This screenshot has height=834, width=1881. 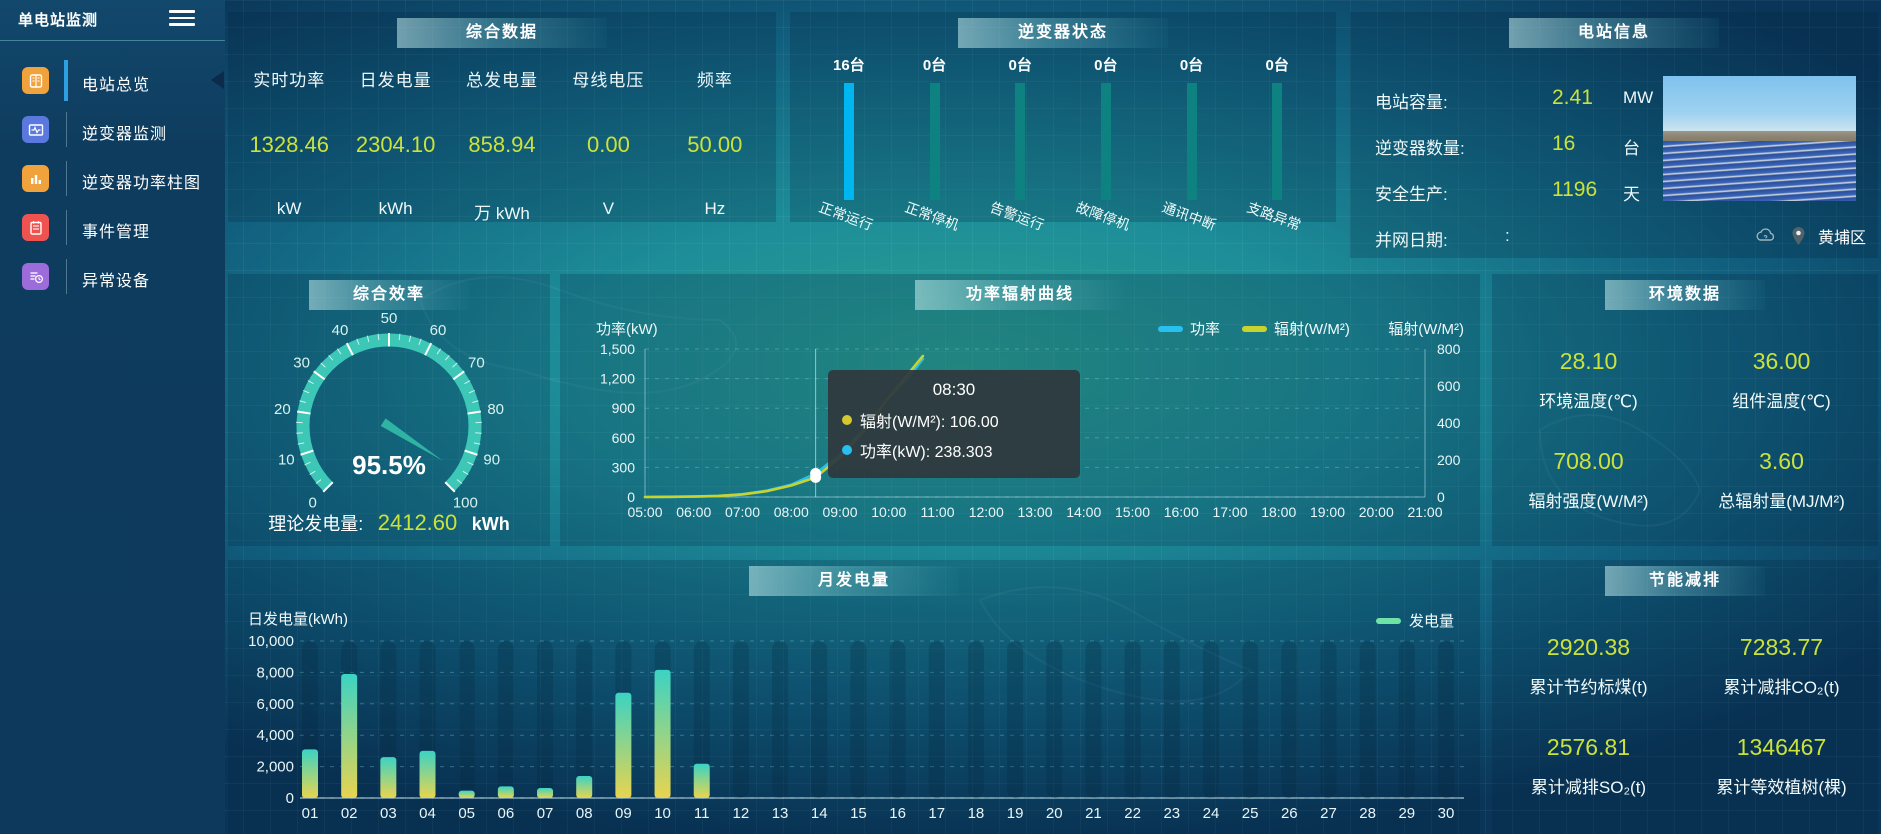 I want to click on sidebar-item-inverter-monitor: 逆变器监测, so click(x=112, y=129).